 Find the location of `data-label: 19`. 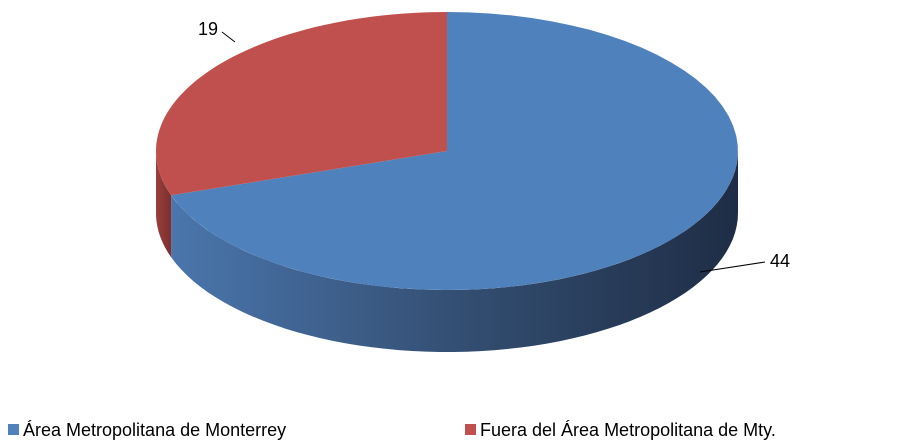

data-label: 19 is located at coordinates (208, 29).